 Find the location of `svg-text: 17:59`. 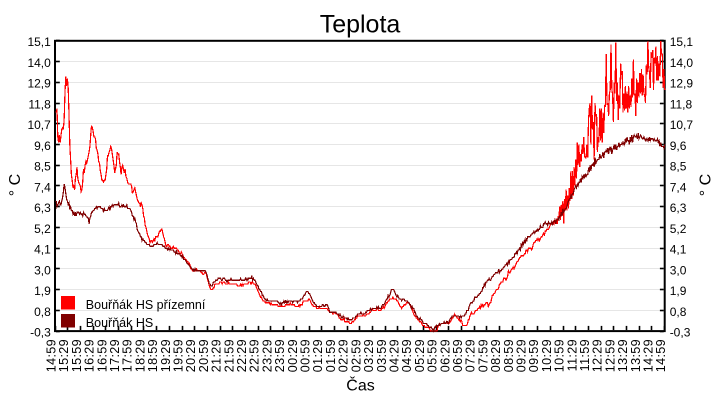

svg-text: 17:59 is located at coordinates (128, 355).